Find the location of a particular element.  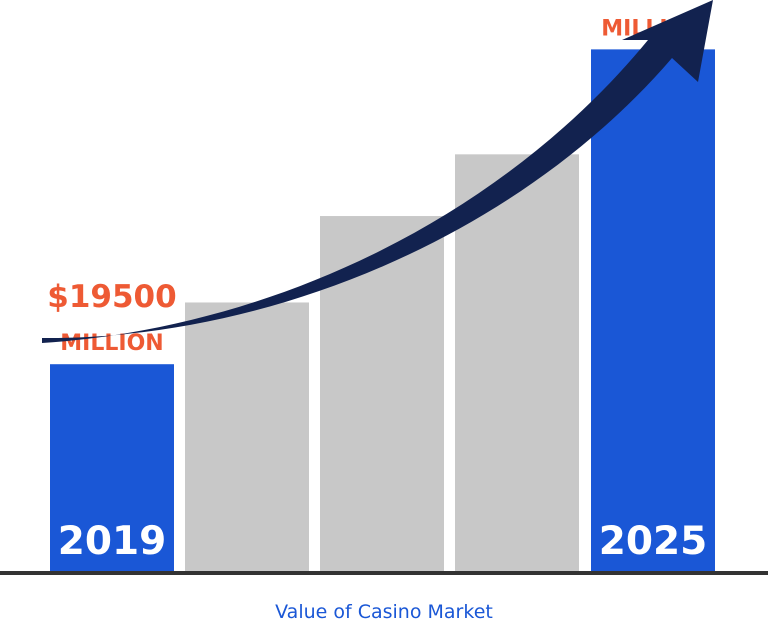

bar-value-unit: MILLION is located at coordinates (111, 343).